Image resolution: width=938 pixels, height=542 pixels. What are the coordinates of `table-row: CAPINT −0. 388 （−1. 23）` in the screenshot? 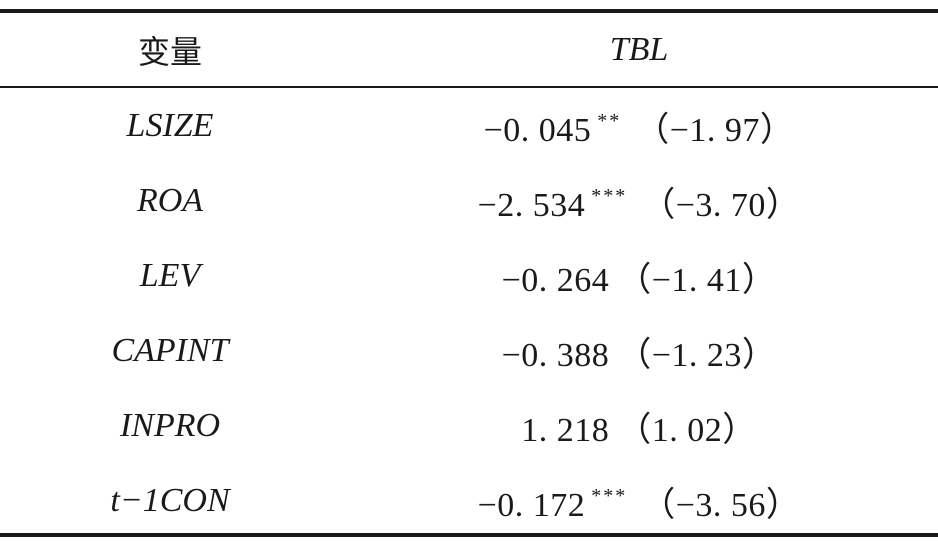 It's located at (469, 351).